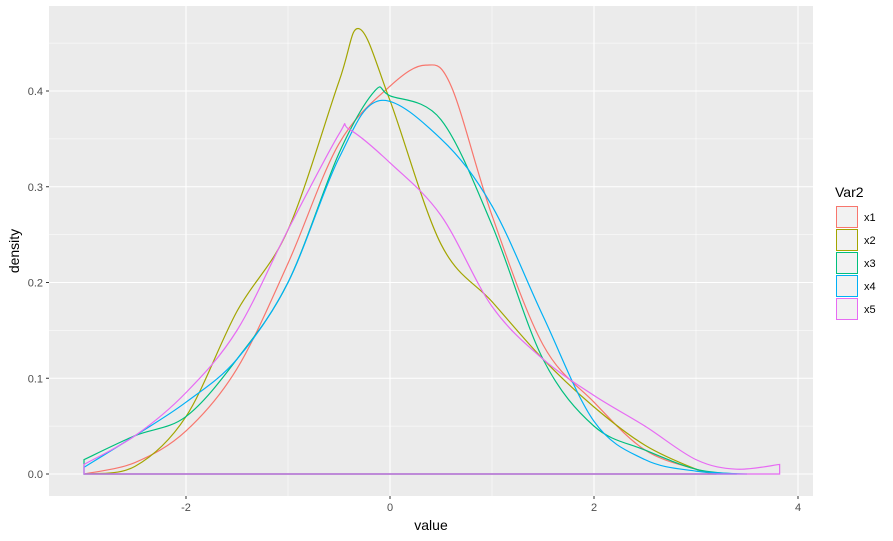  Describe the element at coordinates (847, 263) in the screenshot. I see `legend-key-x3` at that location.